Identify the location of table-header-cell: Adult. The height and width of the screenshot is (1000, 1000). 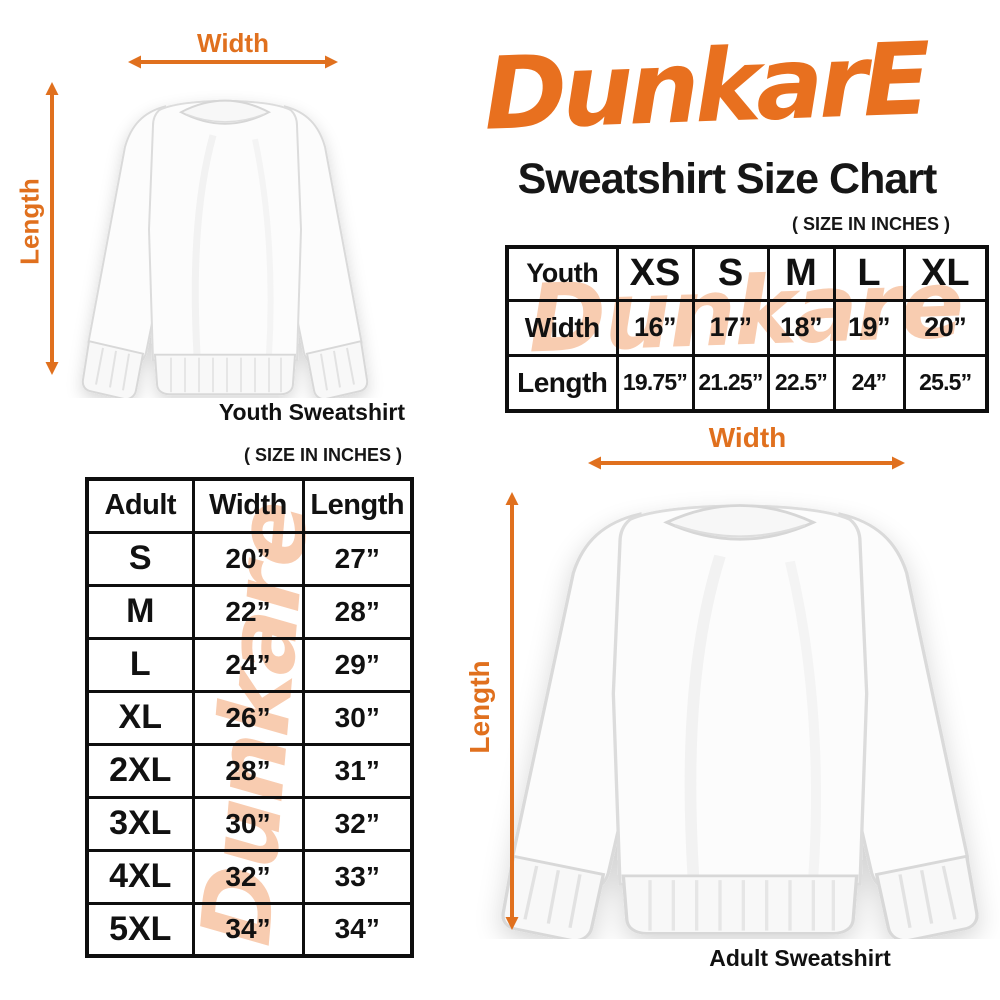
(140, 505).